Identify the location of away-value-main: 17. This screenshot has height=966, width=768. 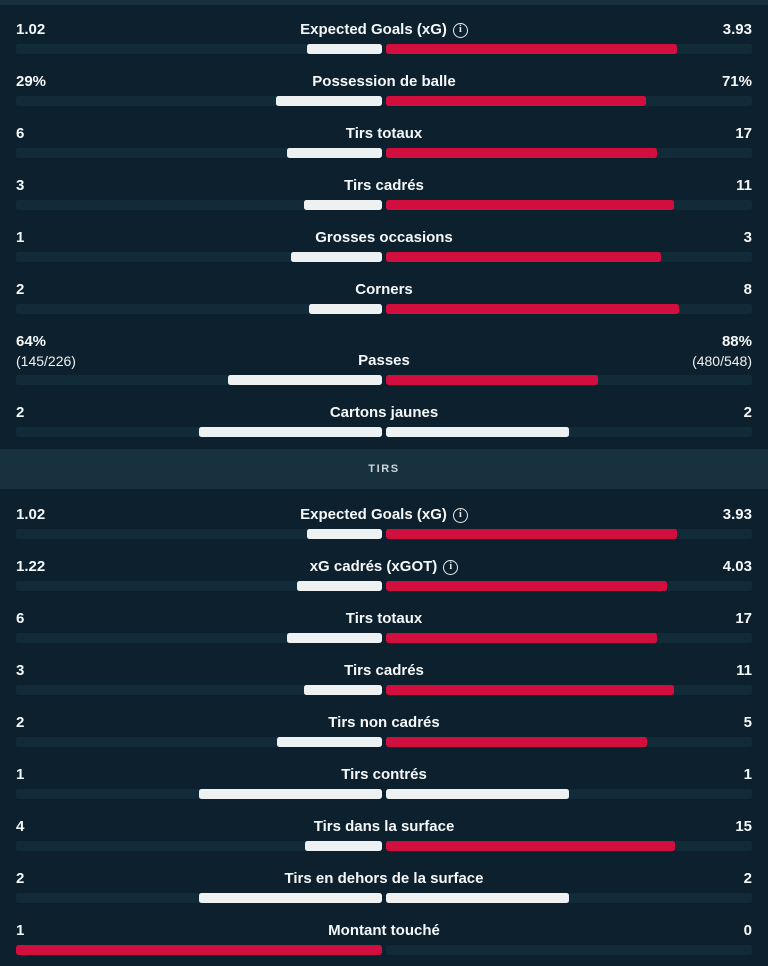
(743, 133).